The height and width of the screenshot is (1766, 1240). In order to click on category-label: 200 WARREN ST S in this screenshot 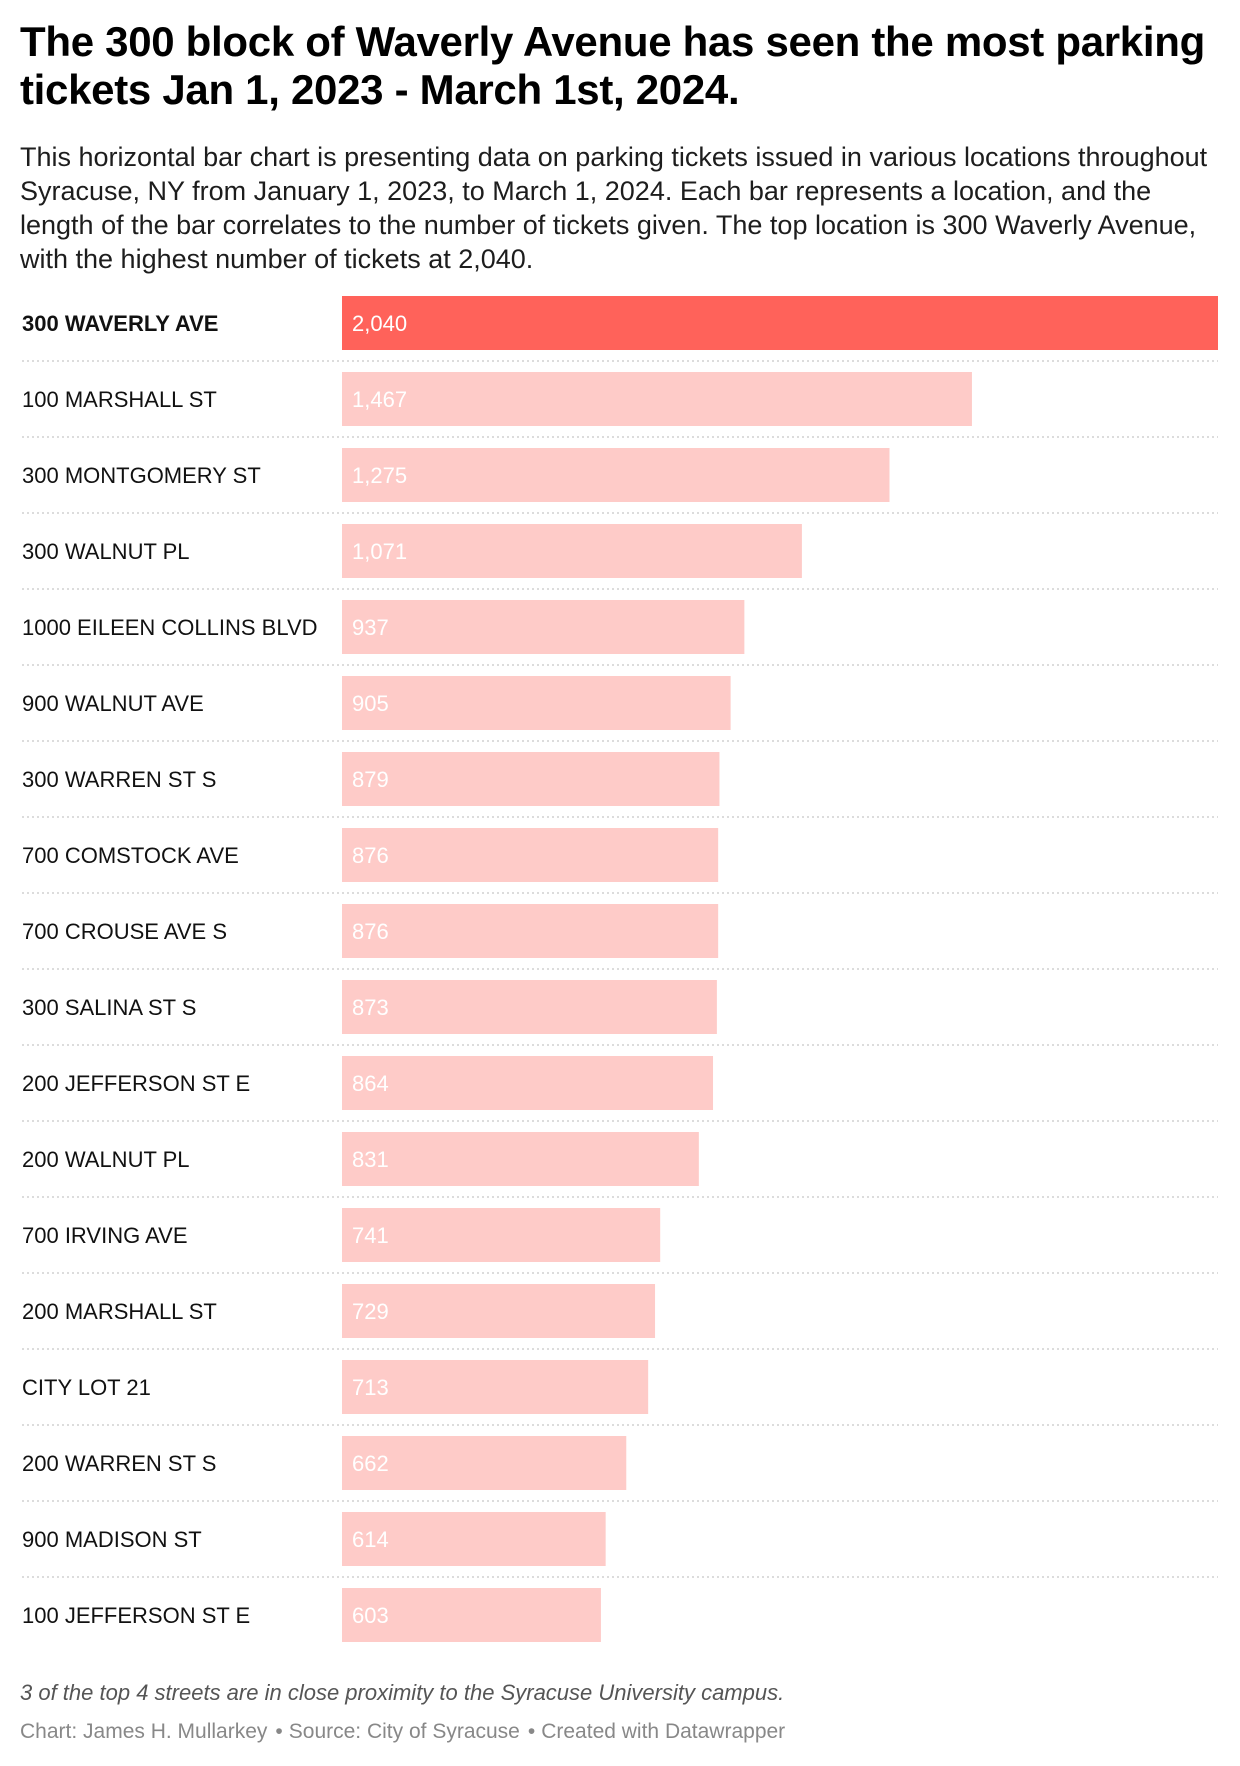, I will do `click(119, 1463)`.